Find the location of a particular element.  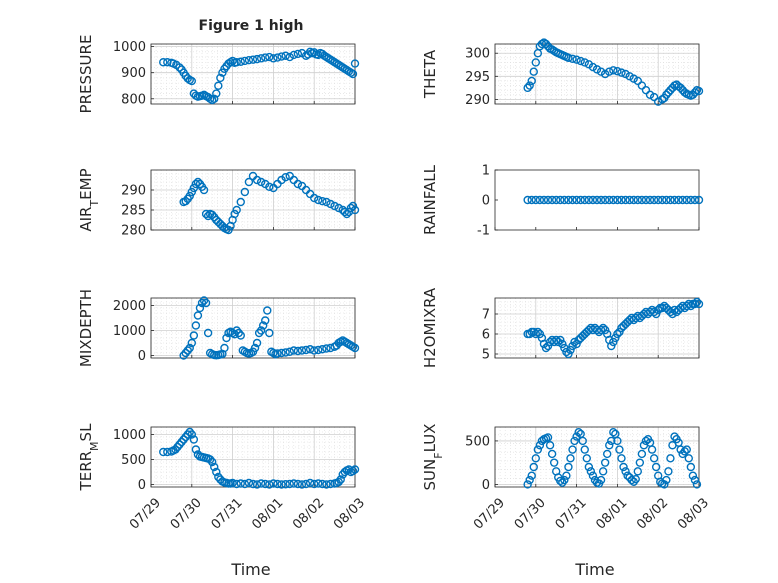

panel-6: 5 6 7 H2OMIXRA is located at coordinates (562, 327).